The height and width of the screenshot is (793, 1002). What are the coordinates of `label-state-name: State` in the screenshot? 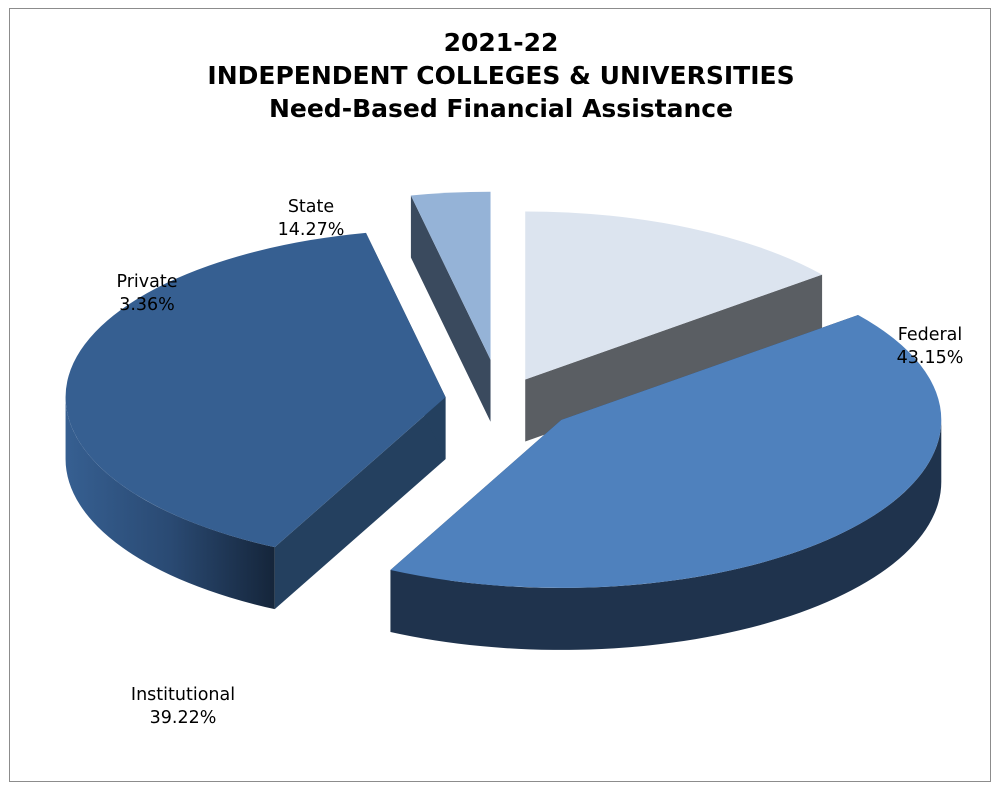 It's located at (311, 207).